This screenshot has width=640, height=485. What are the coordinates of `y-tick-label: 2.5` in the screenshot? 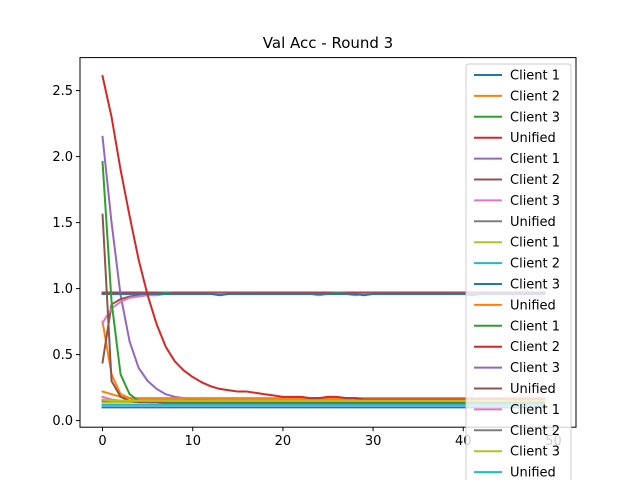 It's located at (62, 91).